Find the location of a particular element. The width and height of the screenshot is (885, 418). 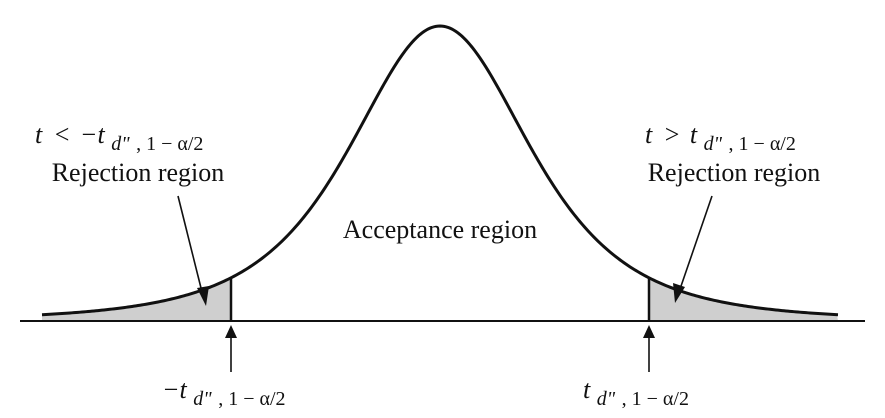

right-region-arrow is located at coordinates (693, 249).